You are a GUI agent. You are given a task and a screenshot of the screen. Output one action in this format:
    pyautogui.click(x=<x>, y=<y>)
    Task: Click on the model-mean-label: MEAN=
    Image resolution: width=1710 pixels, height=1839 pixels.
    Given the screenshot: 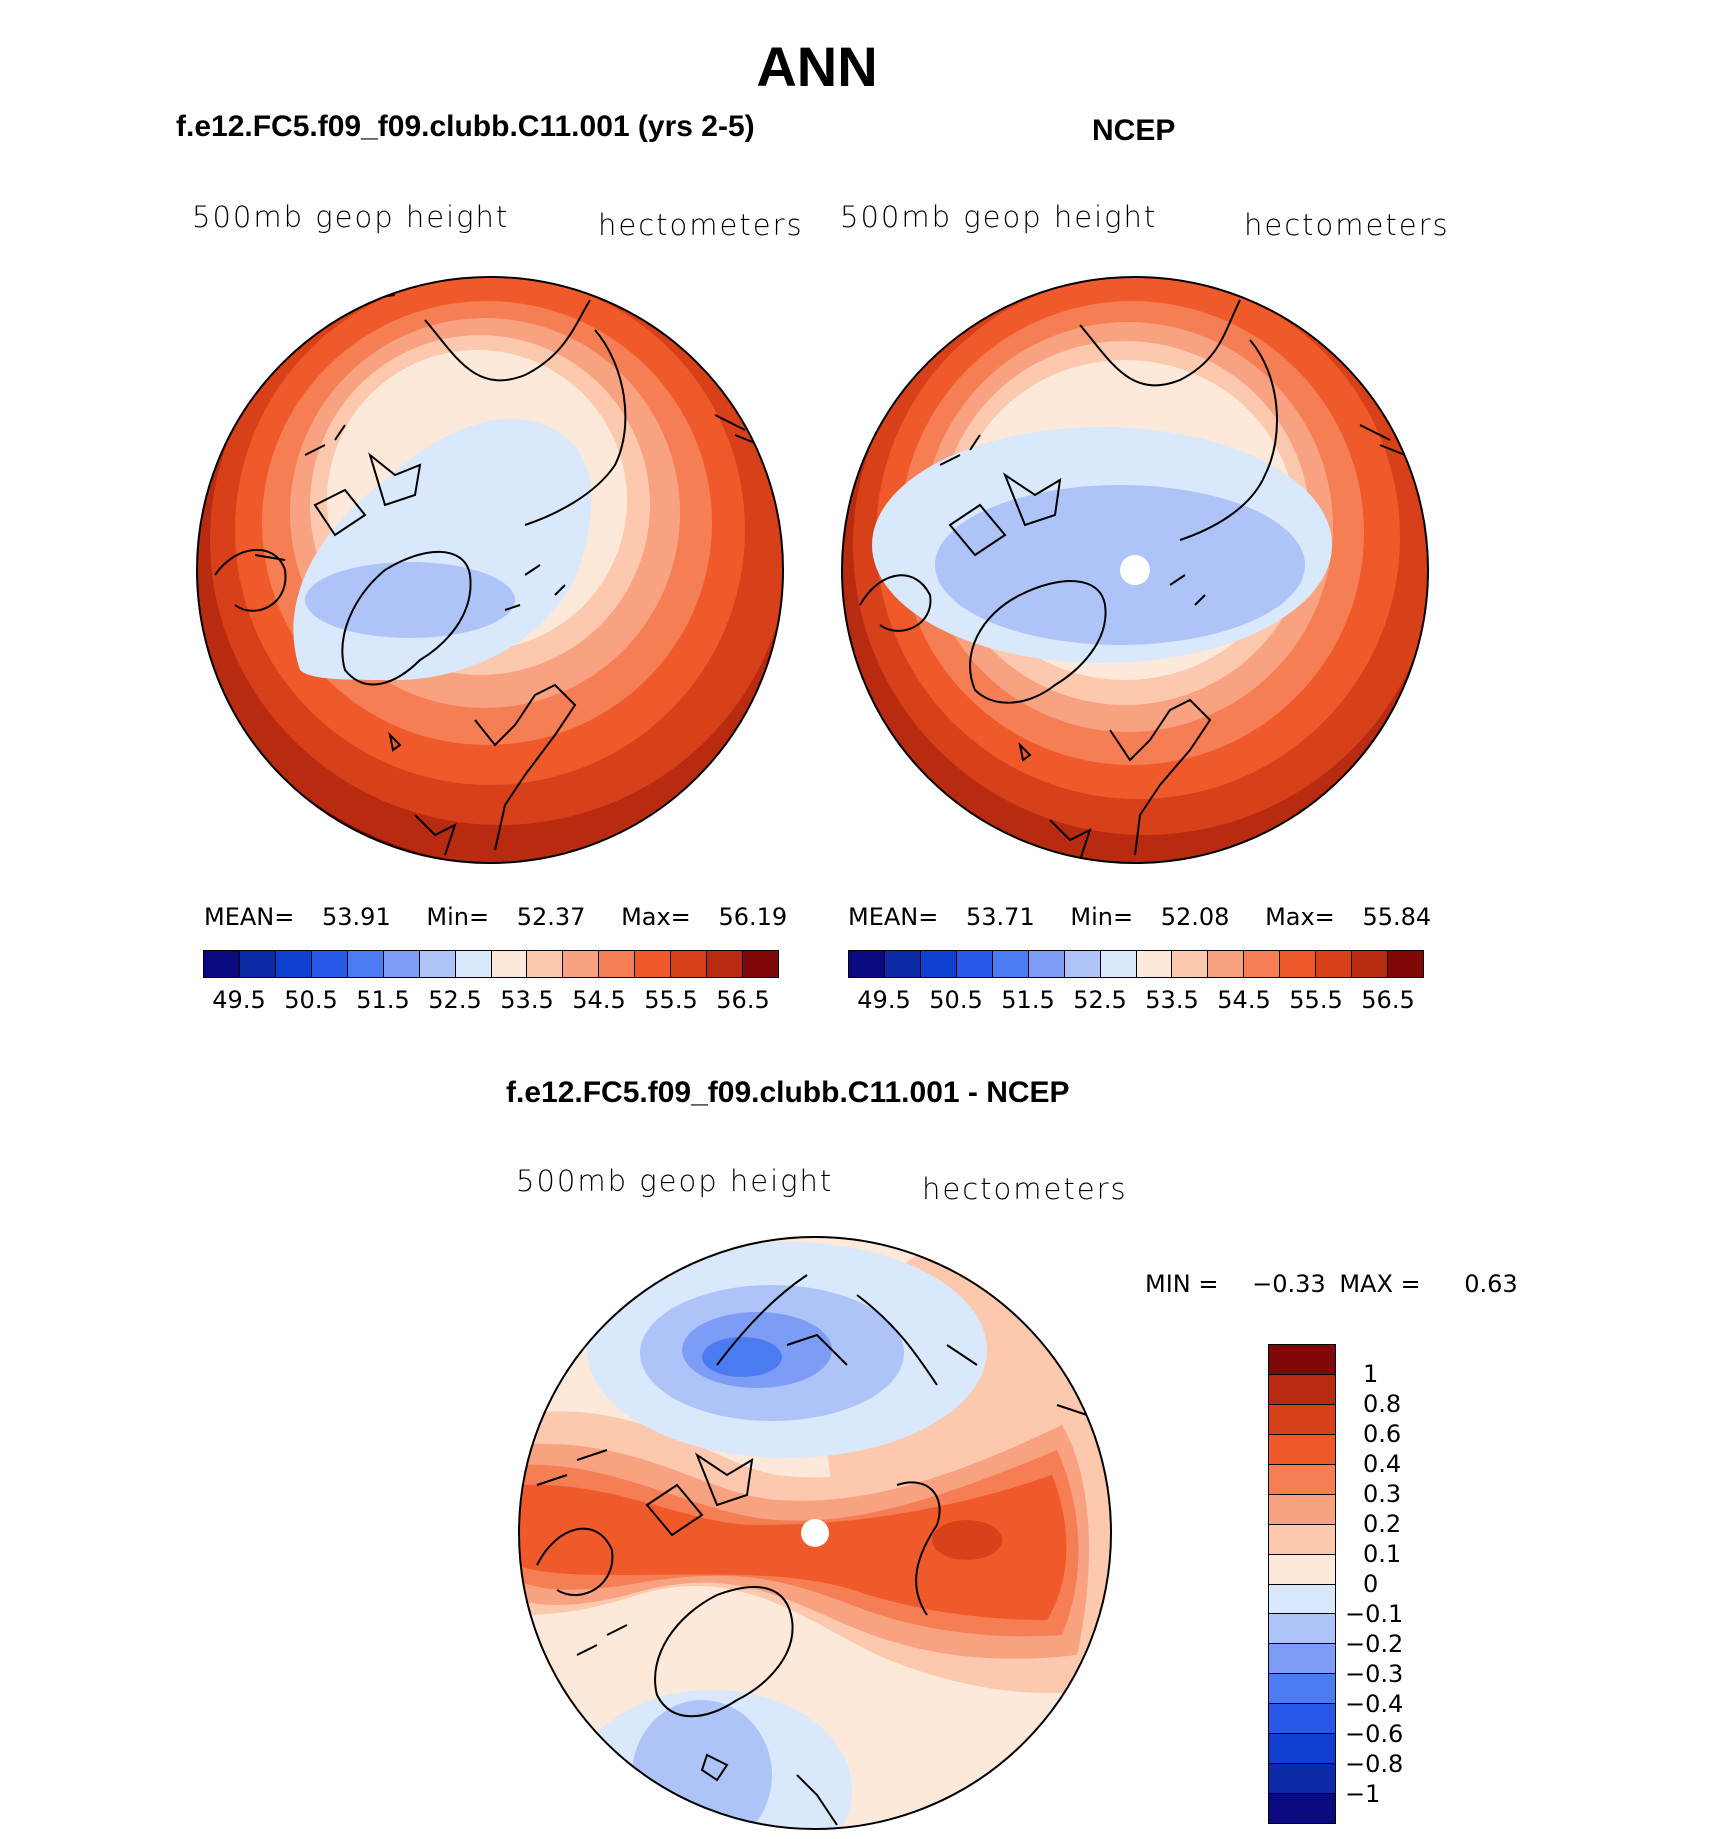 What is the action you would take?
    pyautogui.click(x=249, y=917)
    